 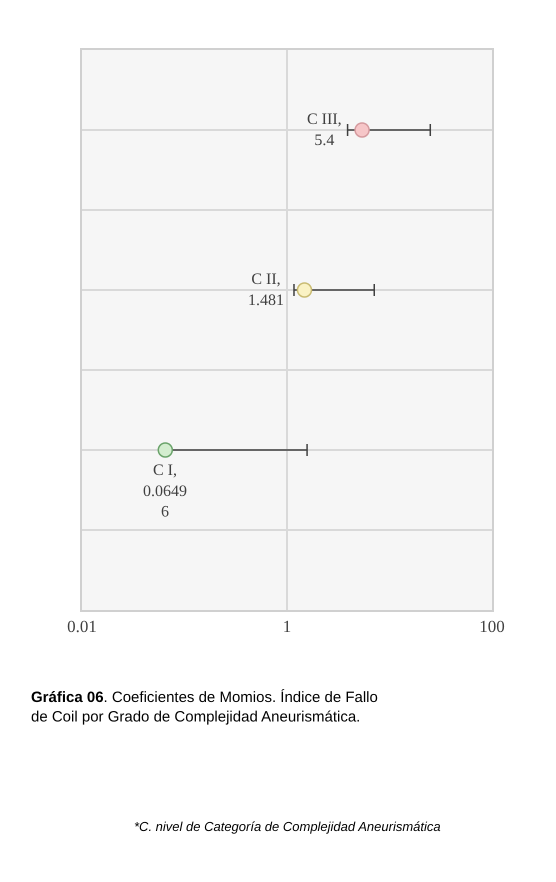 What do you see at coordinates (287, 626) in the screenshot?
I see `x-tick-label: 1` at bounding box center [287, 626].